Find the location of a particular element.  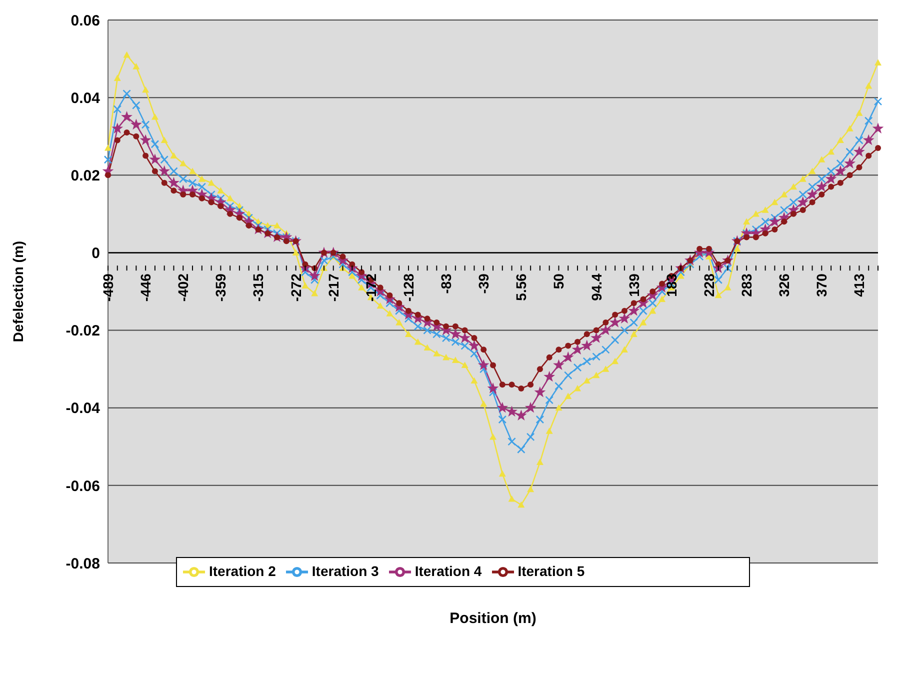

x-tick-label: -272 is located at coordinates (296, 287).